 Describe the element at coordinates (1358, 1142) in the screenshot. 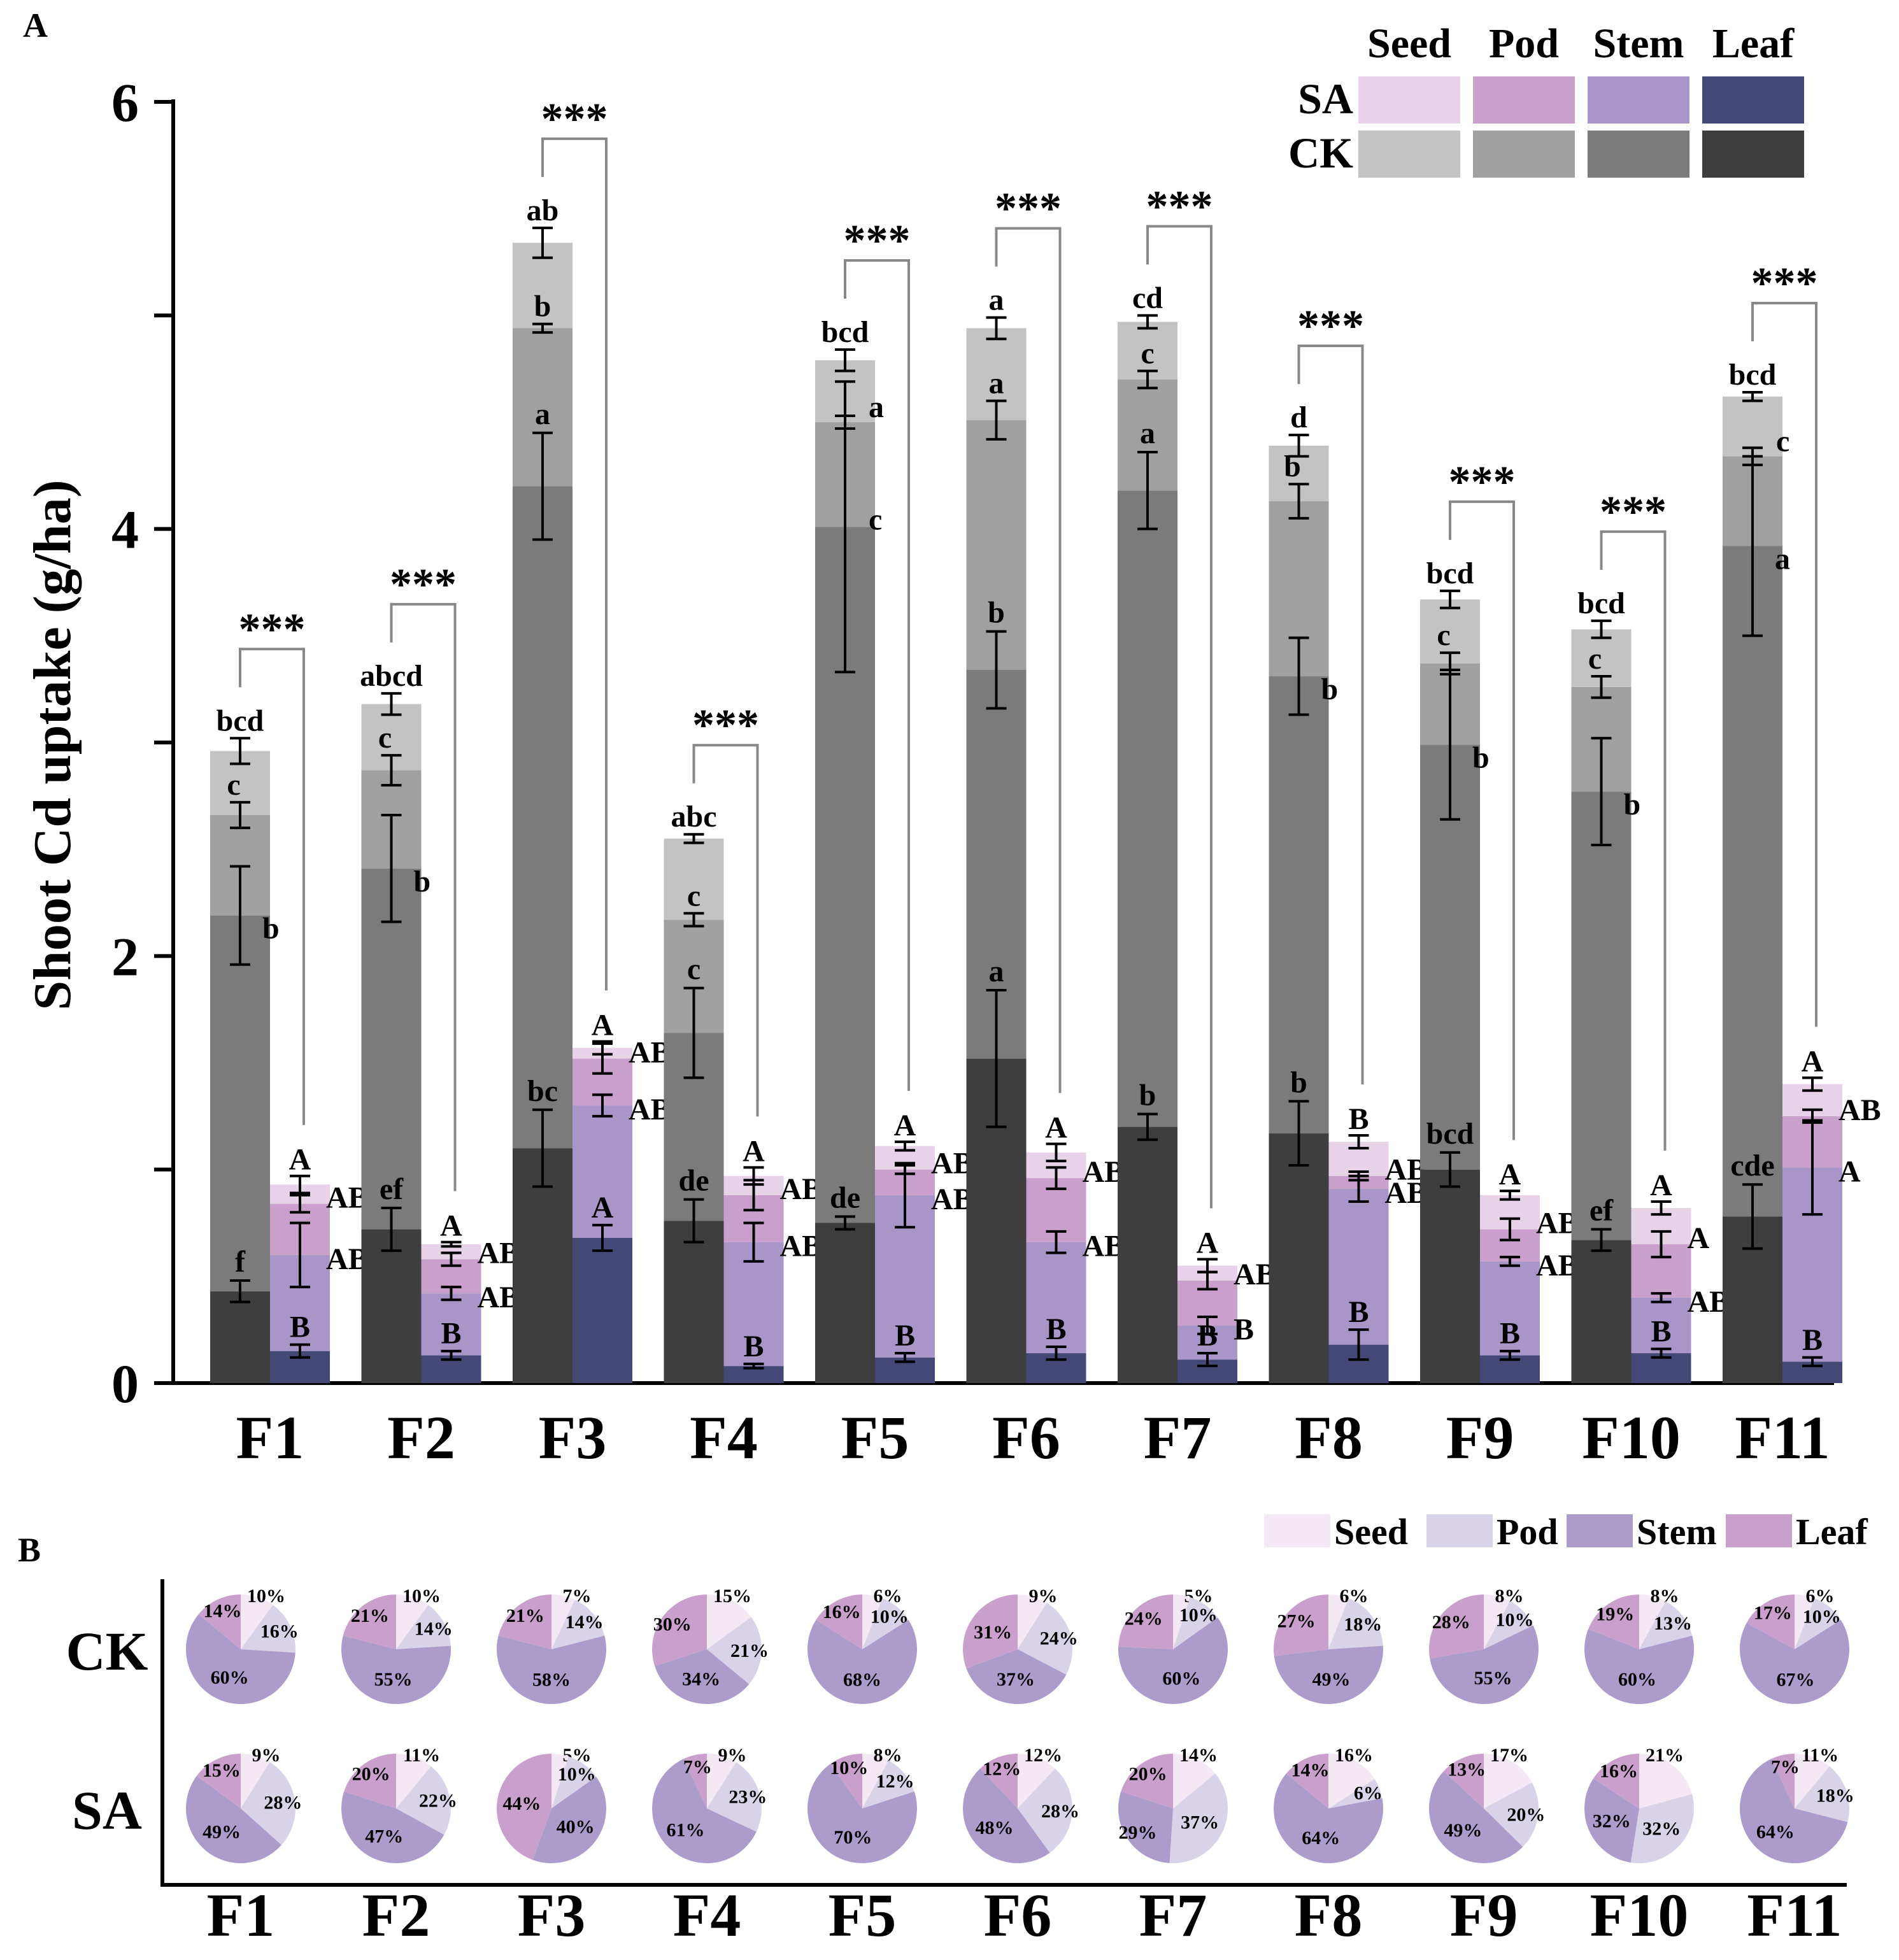

I see `sa-seed-errorbar-f8` at that location.